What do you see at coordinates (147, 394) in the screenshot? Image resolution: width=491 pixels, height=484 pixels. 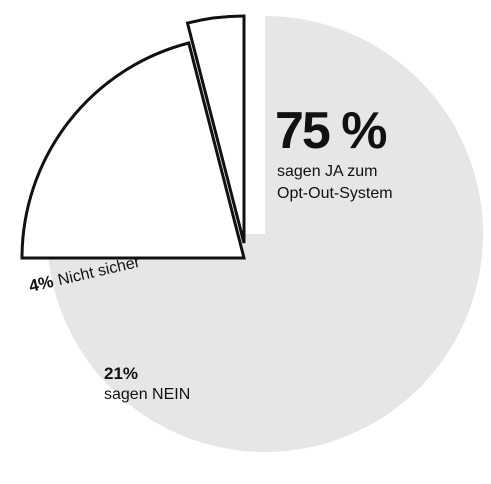 I see `nein-text-label: sagen NEIN` at bounding box center [147, 394].